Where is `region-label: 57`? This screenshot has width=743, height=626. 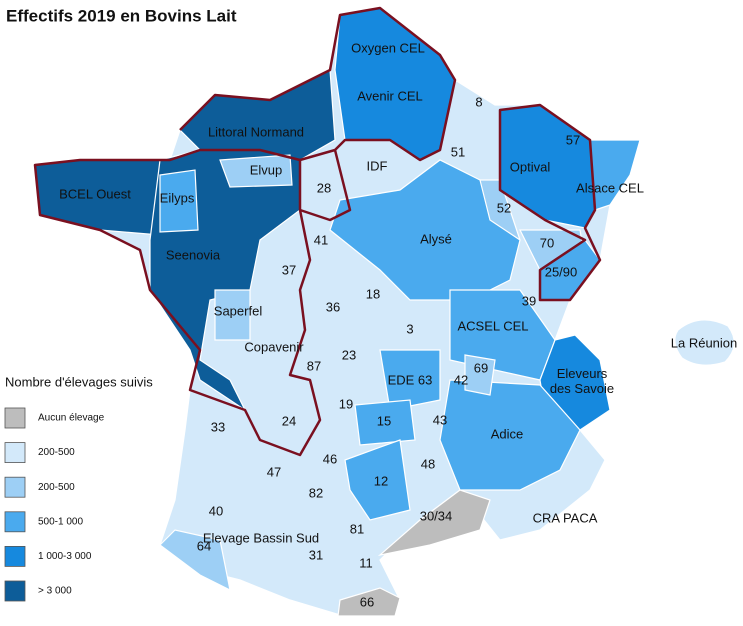 region-label: 57 is located at coordinates (573, 139).